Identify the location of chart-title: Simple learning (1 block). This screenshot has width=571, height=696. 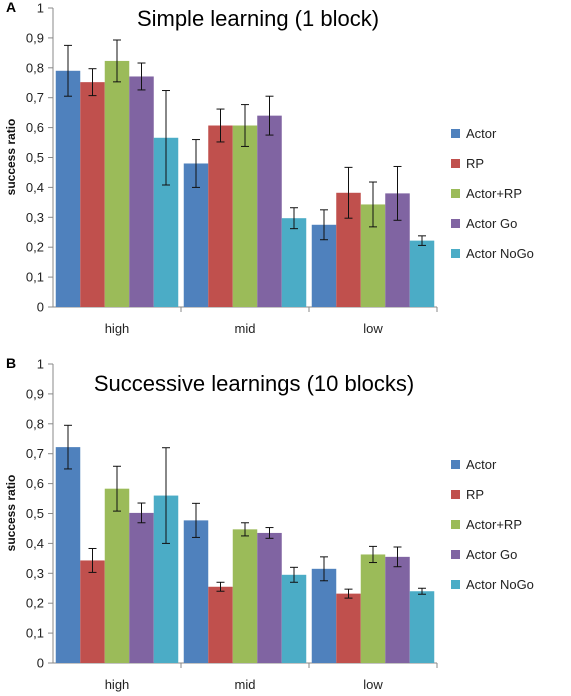
(258, 18).